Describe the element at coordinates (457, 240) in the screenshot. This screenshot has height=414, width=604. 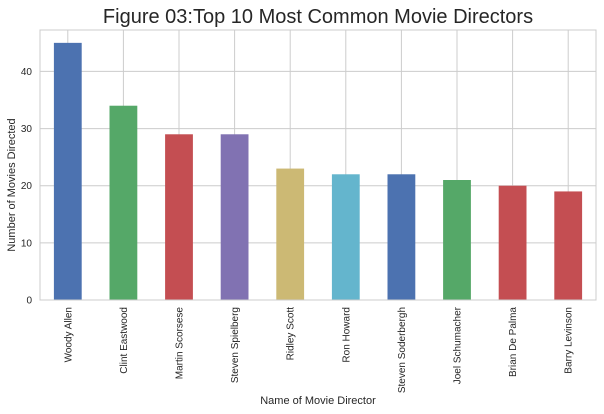
I see `bar-joel-schumacher` at that location.